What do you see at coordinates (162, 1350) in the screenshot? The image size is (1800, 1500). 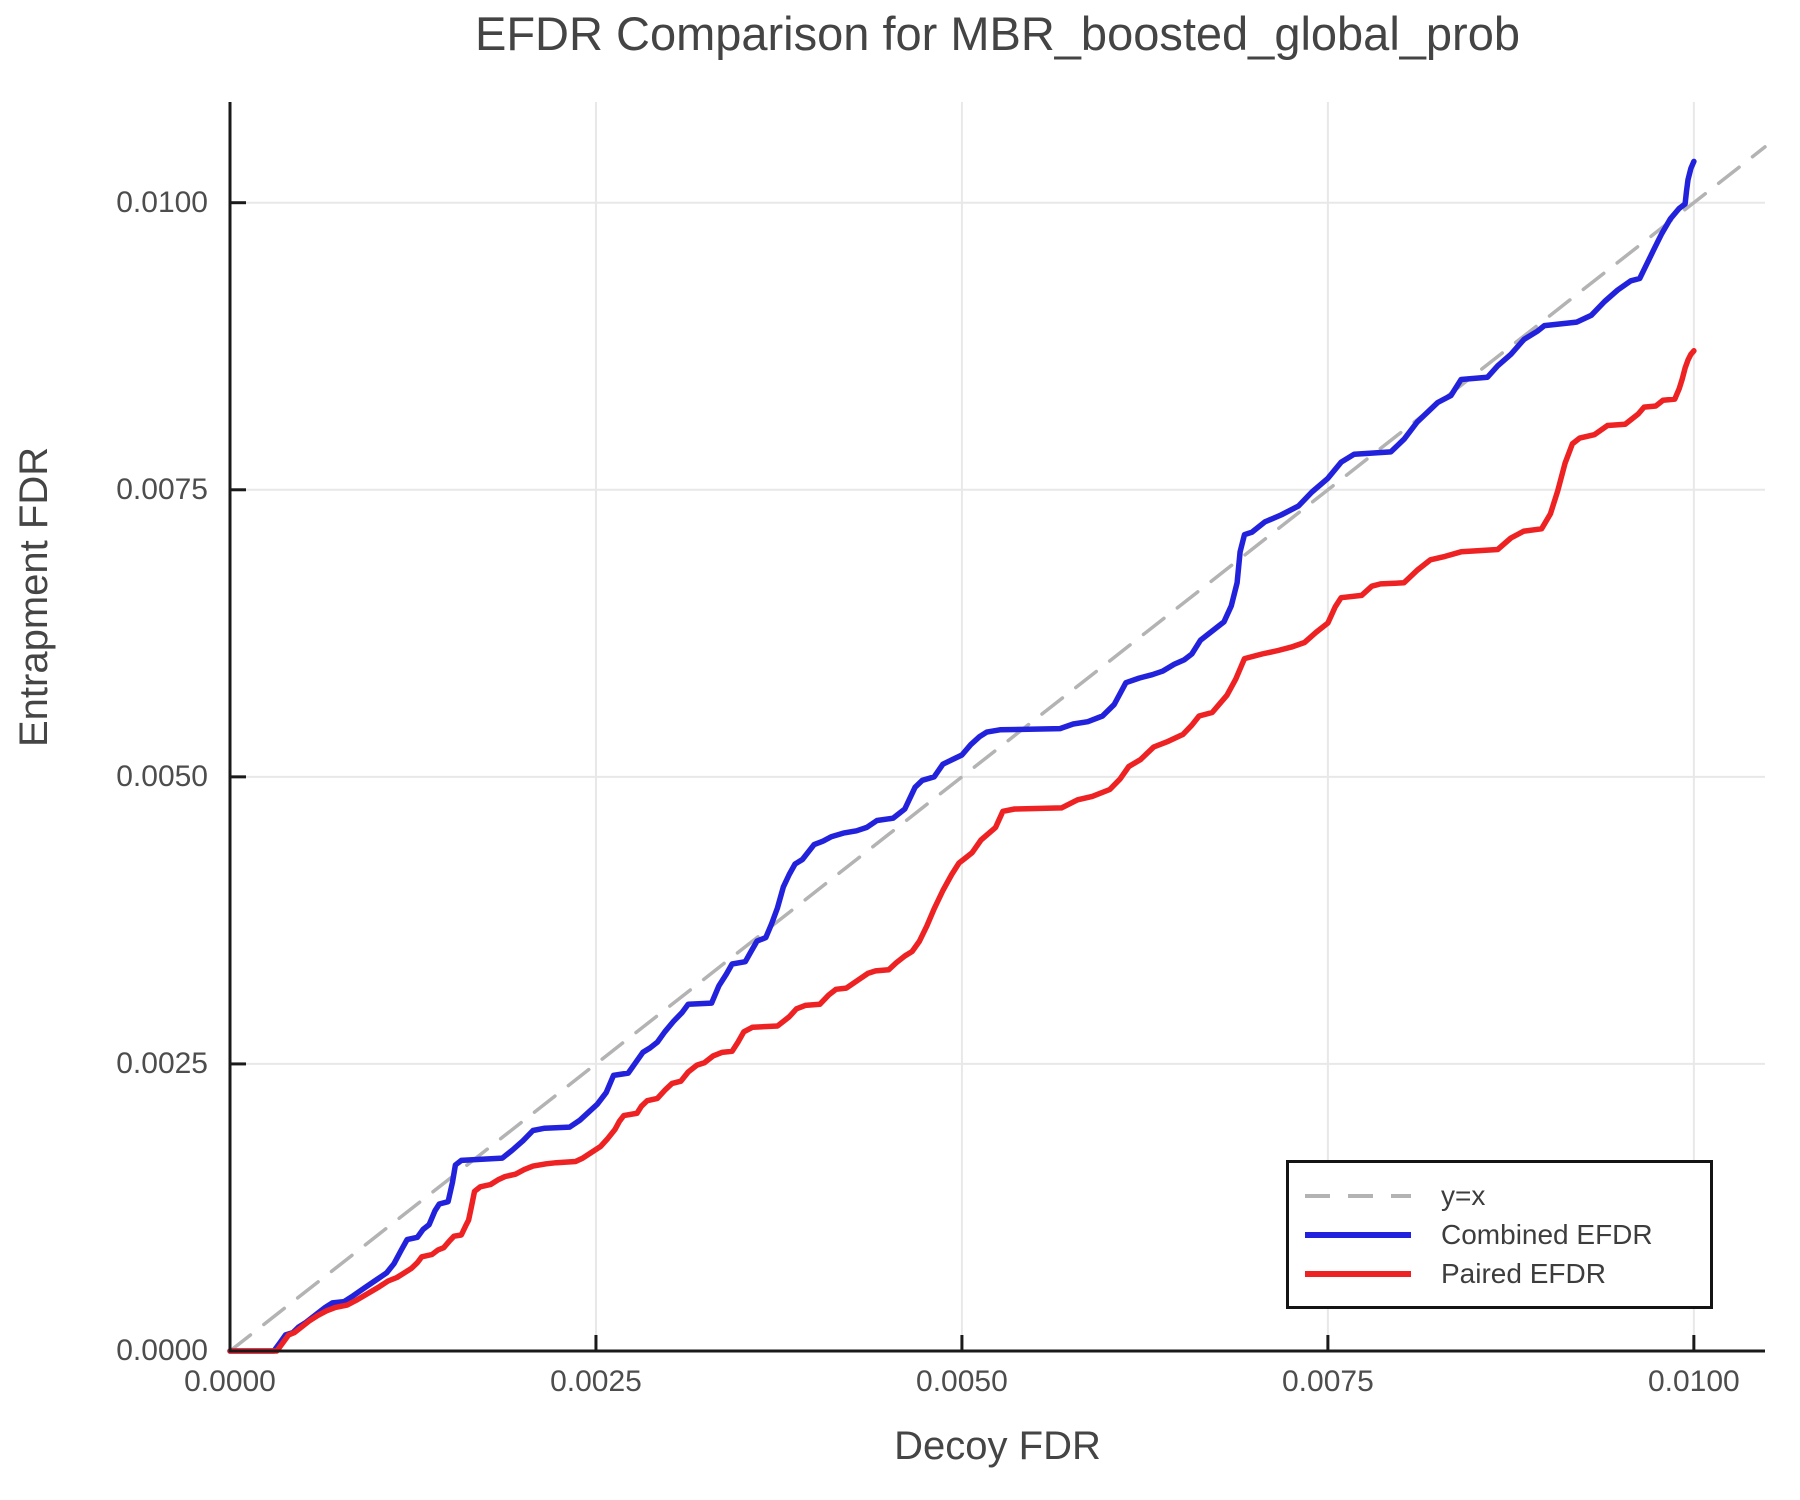 I see `y-tick-label: 0.0000` at bounding box center [162, 1350].